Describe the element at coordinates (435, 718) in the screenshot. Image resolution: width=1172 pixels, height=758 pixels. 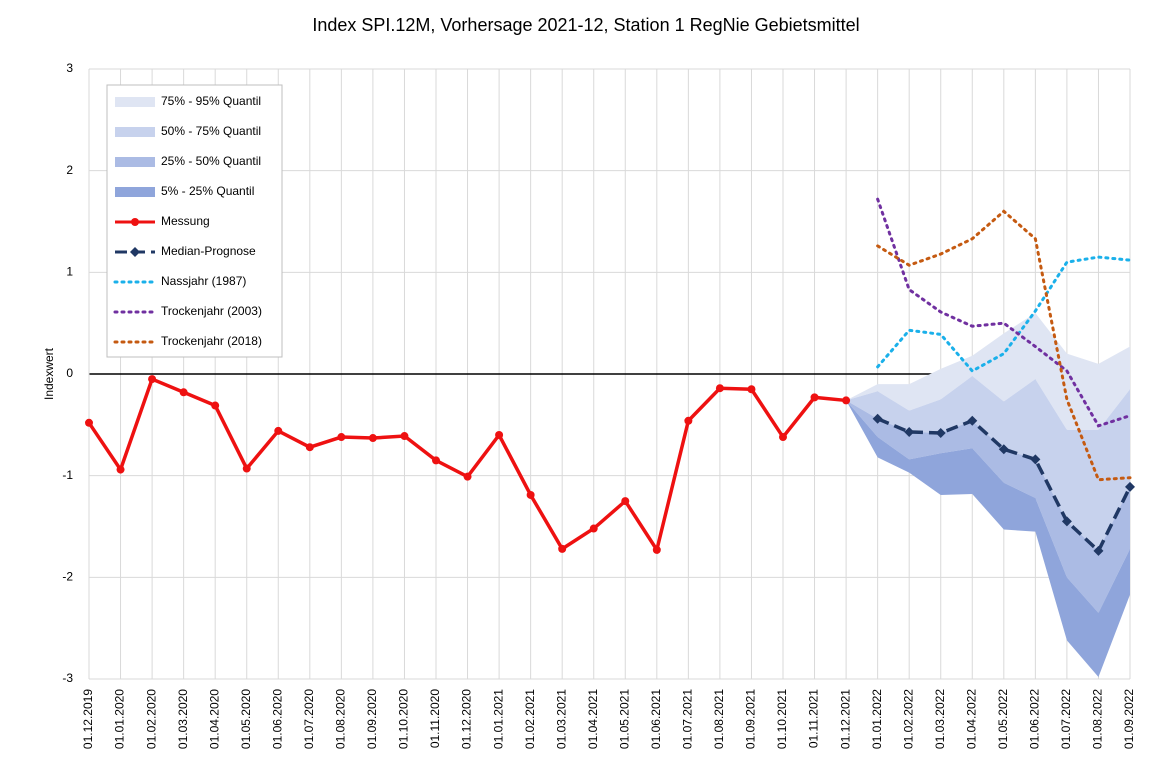
I see `x-tick-label: 01.11.2020` at that location.